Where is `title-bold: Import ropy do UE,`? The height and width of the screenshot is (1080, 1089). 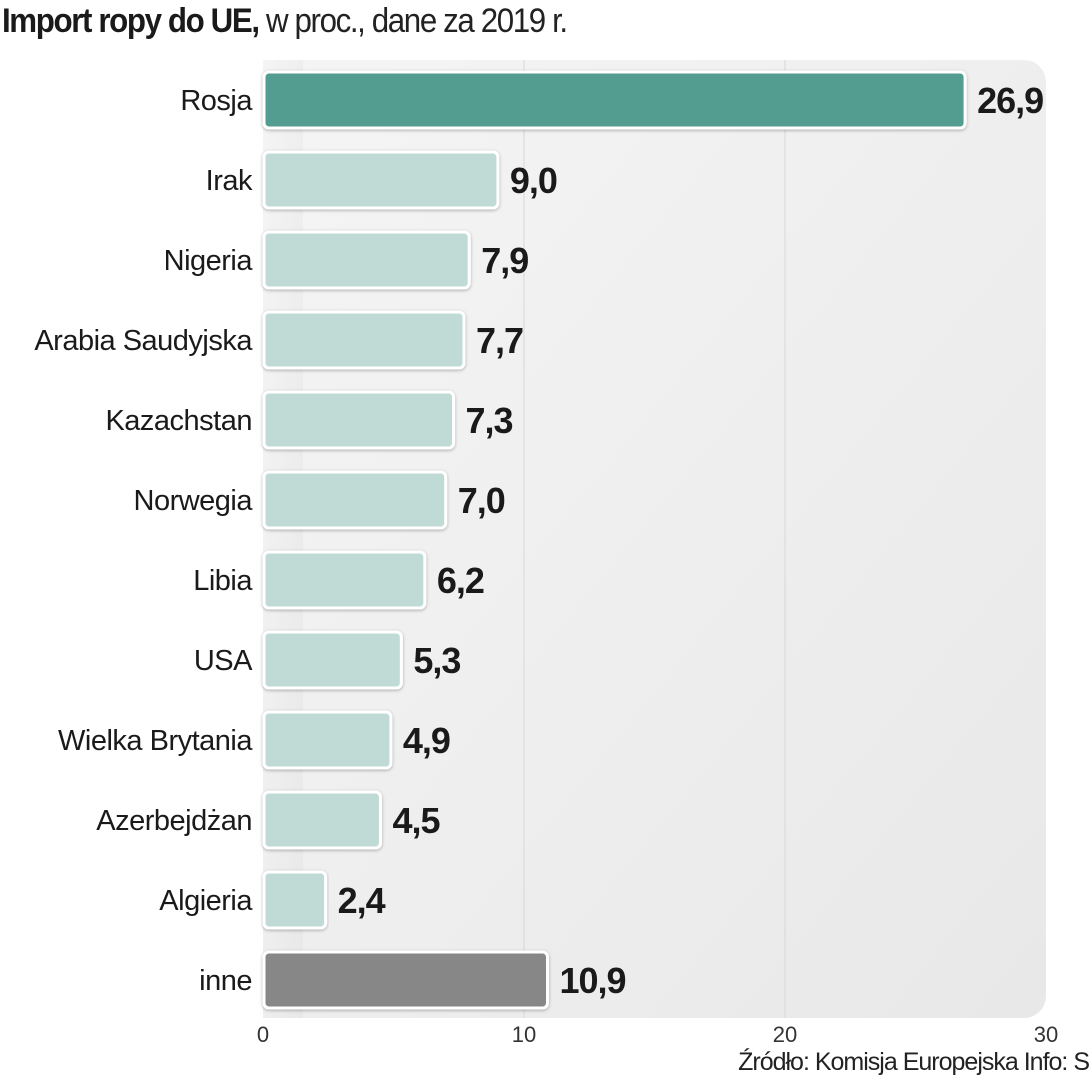 title-bold: Import ropy do UE, is located at coordinates (131, 21).